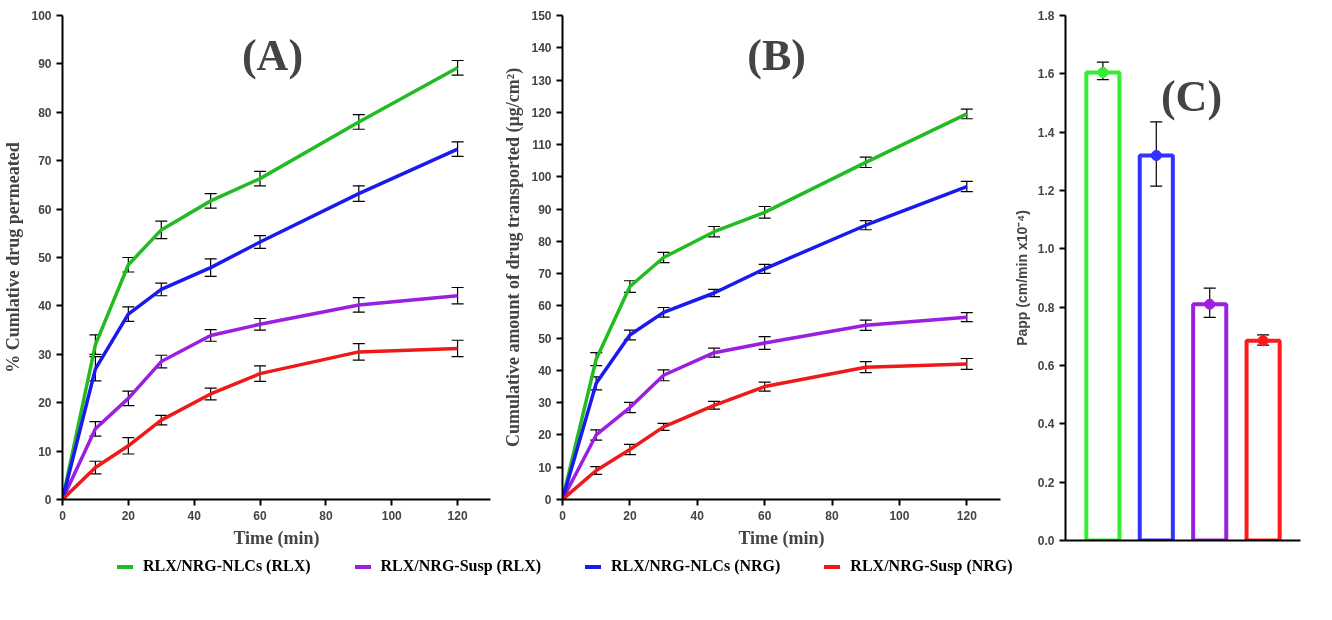  Describe the element at coordinates (541, 16) in the screenshot. I see `y-tick-label: 150` at that location.